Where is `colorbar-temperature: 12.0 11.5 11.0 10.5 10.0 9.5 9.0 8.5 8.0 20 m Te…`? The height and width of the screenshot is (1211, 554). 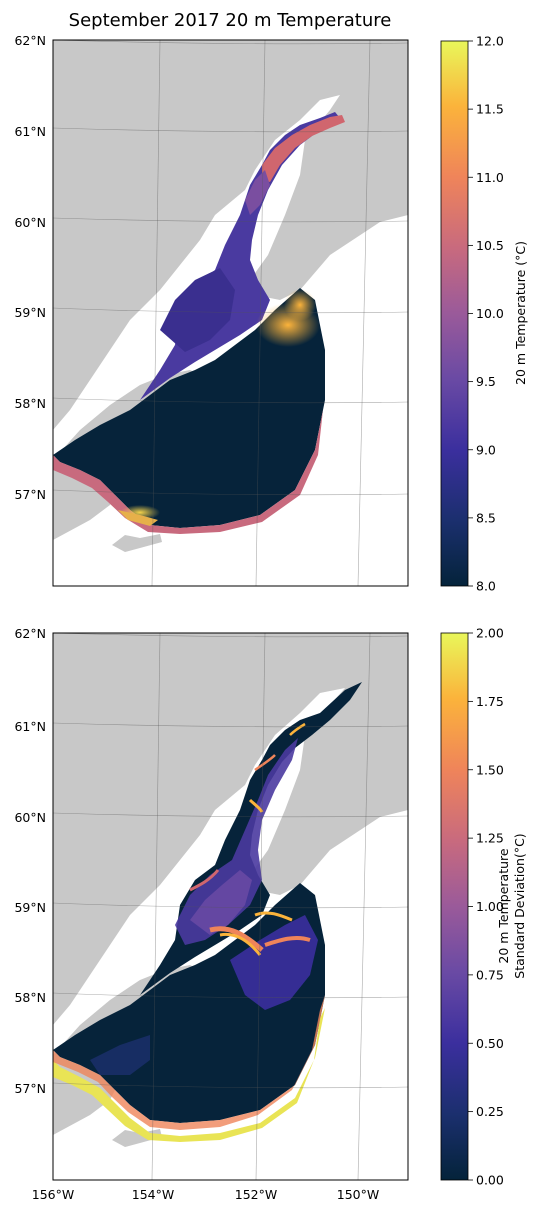 colorbar-temperature: 12.0 11.5 11.0 10.5 10.0 9.5 9.0 8.5 8.0 20 m Te… is located at coordinates (484, 314).